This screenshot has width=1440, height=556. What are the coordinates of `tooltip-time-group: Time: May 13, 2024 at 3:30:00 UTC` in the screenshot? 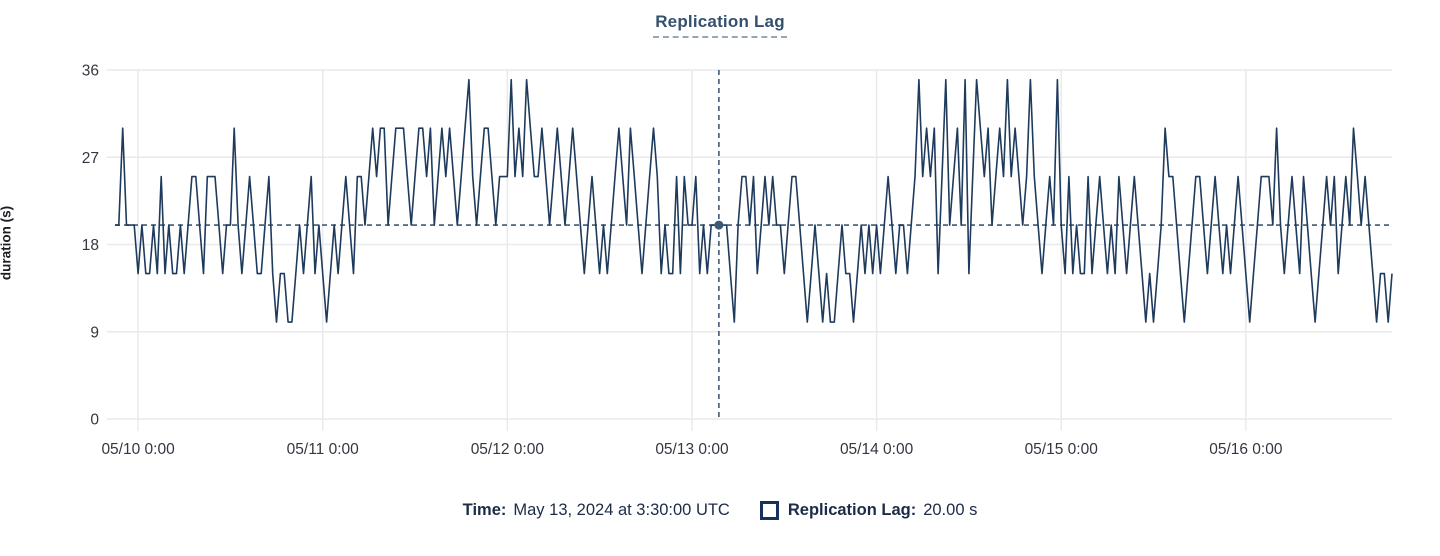 It's located at (596, 510).